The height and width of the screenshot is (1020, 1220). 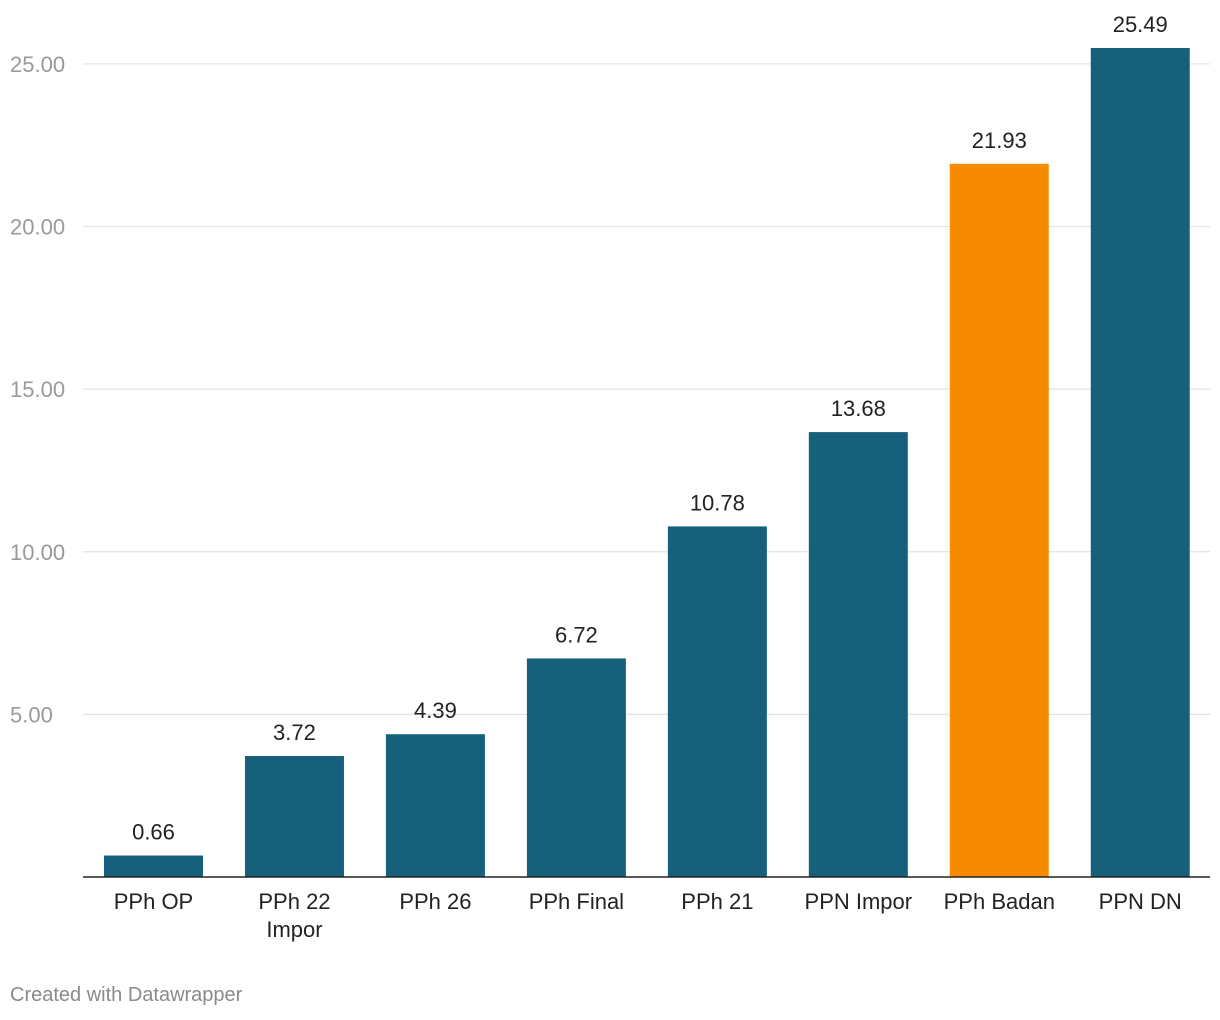 I want to click on y-tick-label: 15.00, so click(x=37, y=389).